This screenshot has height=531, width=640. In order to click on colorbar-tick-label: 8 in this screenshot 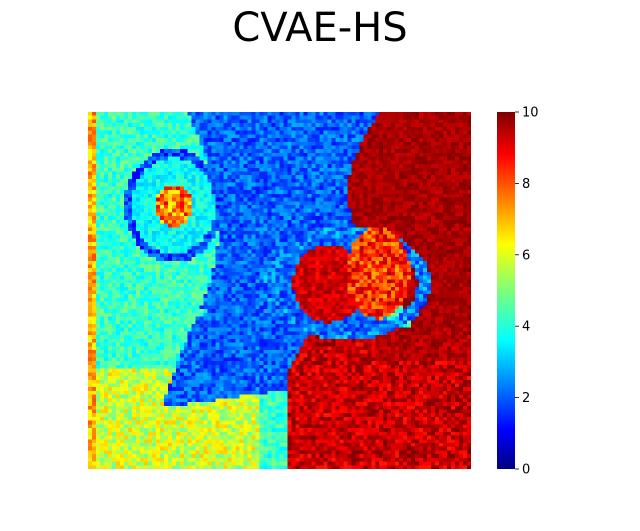, I will do `click(526, 184)`.